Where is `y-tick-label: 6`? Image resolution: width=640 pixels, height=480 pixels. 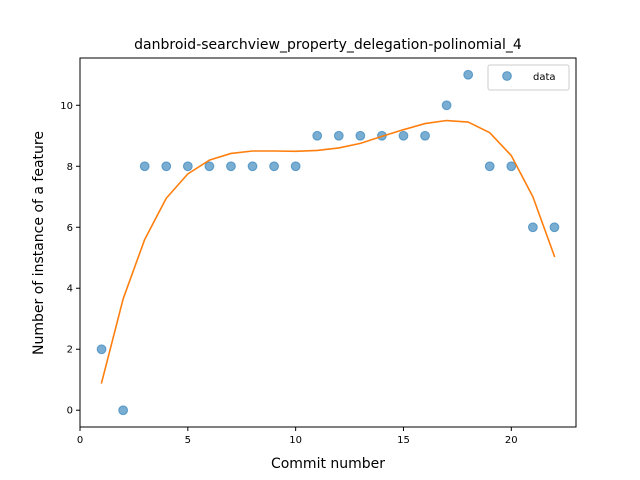 y-tick-label: 6 is located at coordinates (70, 228).